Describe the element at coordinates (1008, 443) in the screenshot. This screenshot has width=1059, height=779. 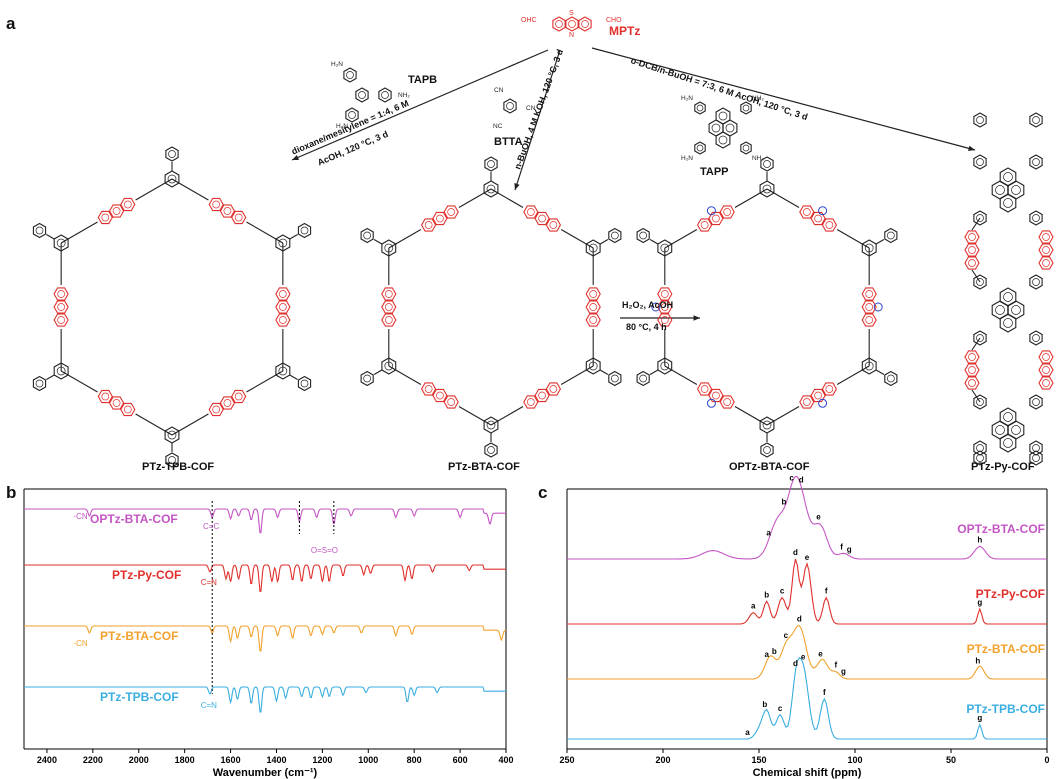
I see `py-core-2-4-ring` at that location.